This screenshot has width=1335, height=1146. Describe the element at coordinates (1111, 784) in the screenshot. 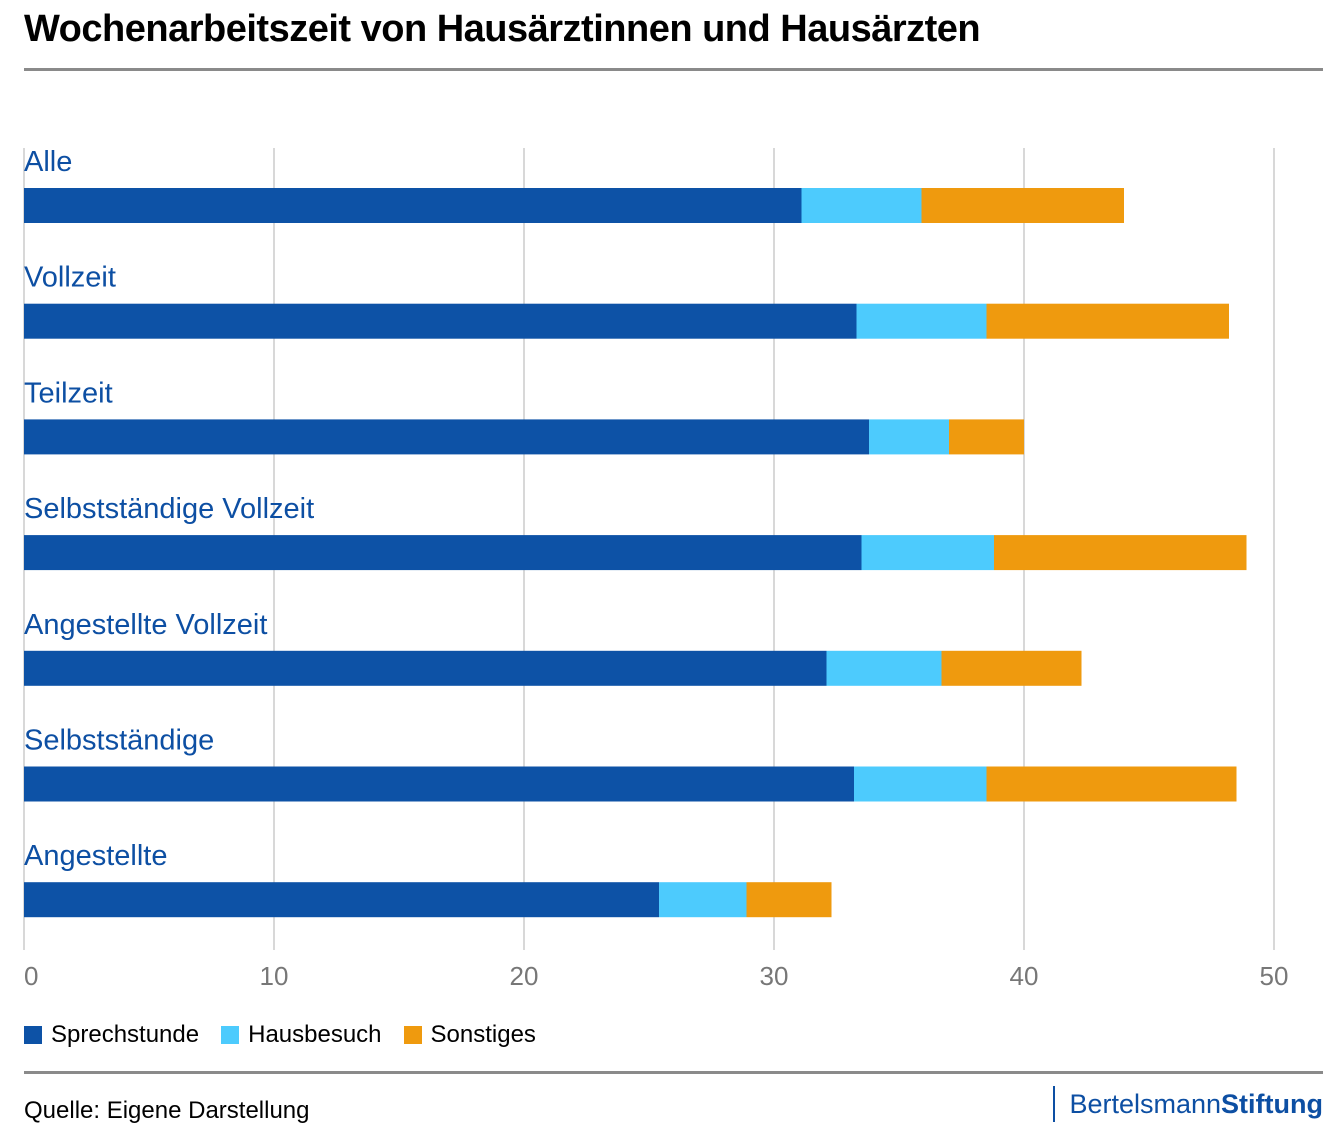

I see `bar-selbstst-ndige-sonstiges` at that location.